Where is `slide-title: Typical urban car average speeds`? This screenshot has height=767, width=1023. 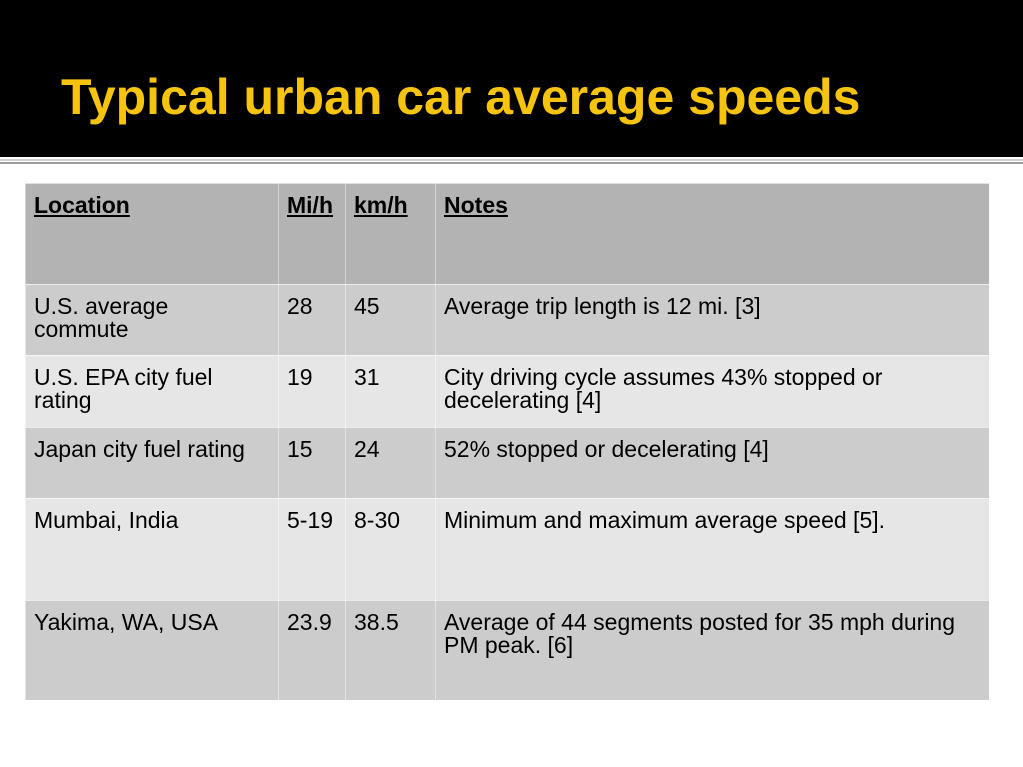 slide-title: Typical urban car average speeds is located at coordinates (461, 97).